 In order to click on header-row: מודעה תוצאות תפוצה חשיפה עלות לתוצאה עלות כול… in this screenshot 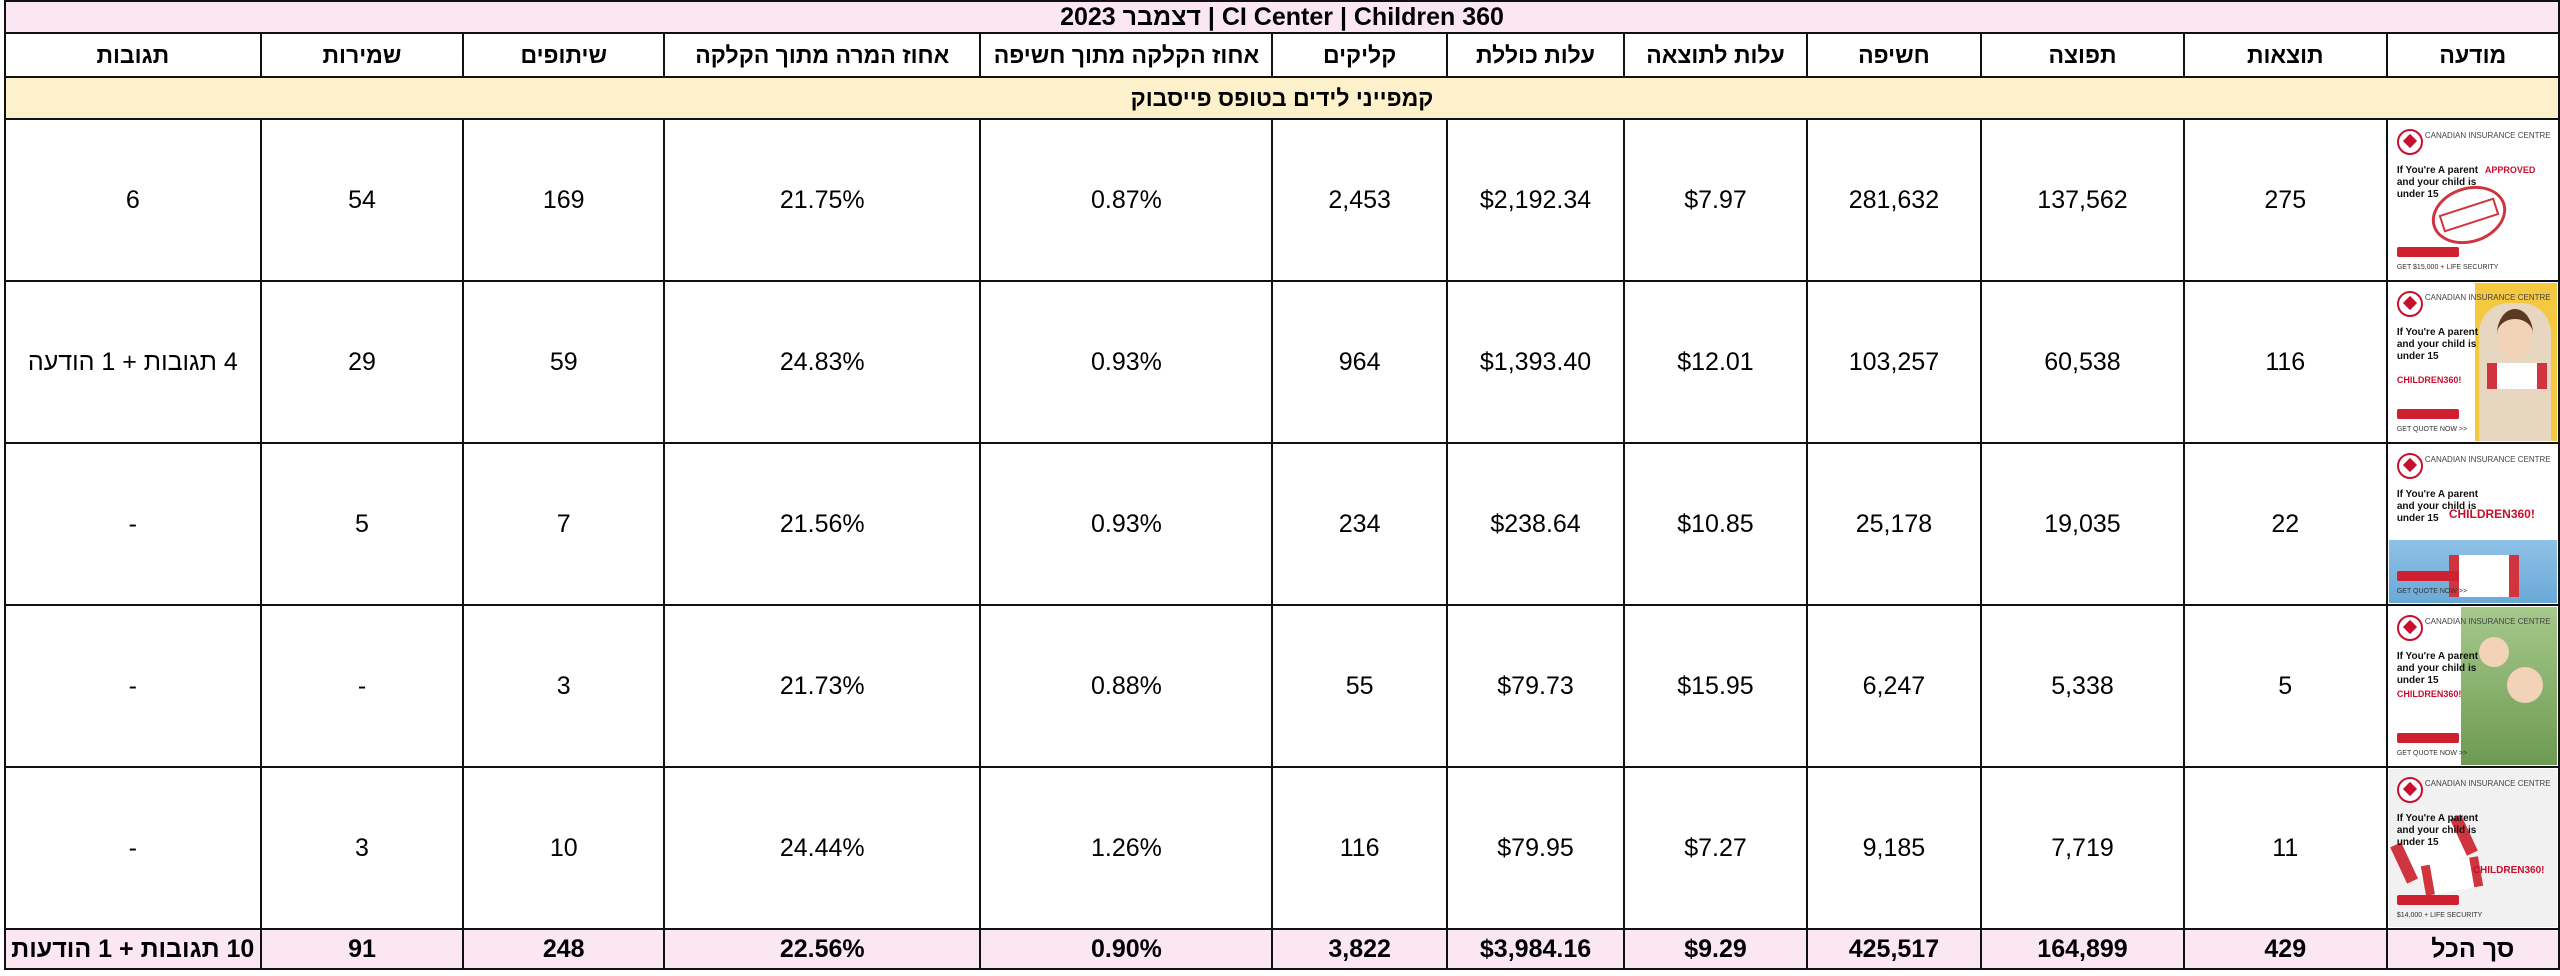, I will do `click(1282, 55)`.